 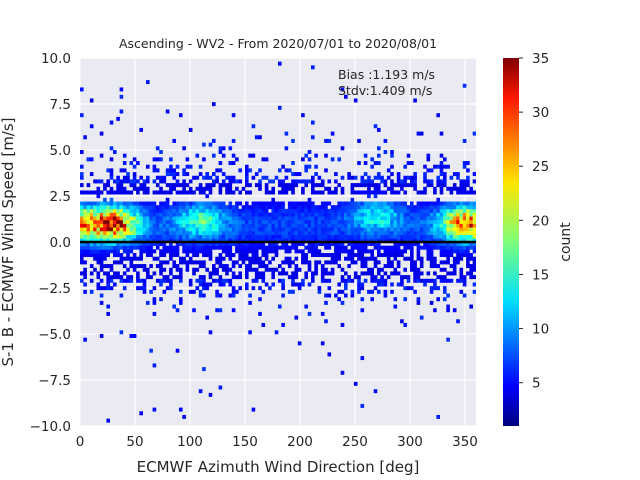 What do you see at coordinates (60, 243) in the screenshot?
I see `y-tick-label: 0.0` at bounding box center [60, 243].